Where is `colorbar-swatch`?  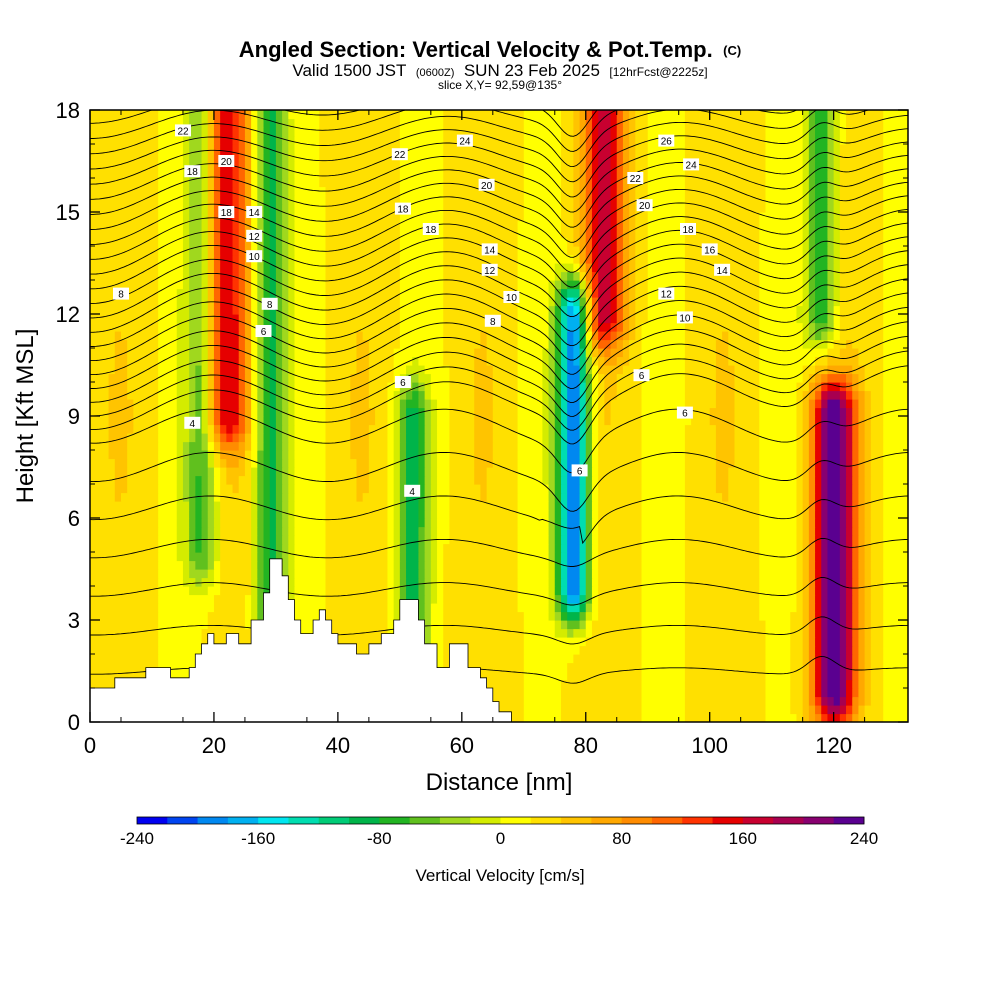
colorbar-swatch is located at coordinates (697, 820).